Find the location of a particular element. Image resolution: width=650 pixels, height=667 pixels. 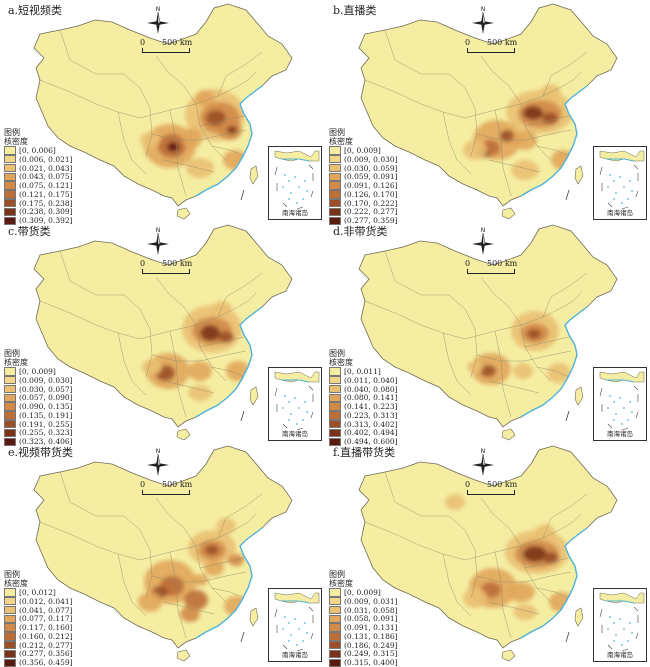

legend-range: (0.030, 0.057] is located at coordinates (46, 389).